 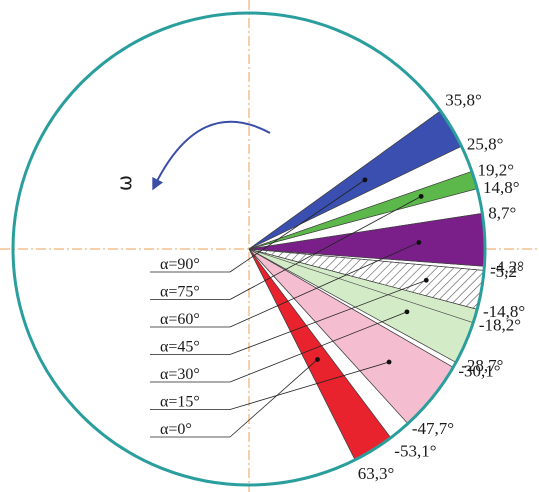 What do you see at coordinates (415, 451) in the screenshot?
I see `edge-label-13: -53,1°` at bounding box center [415, 451].